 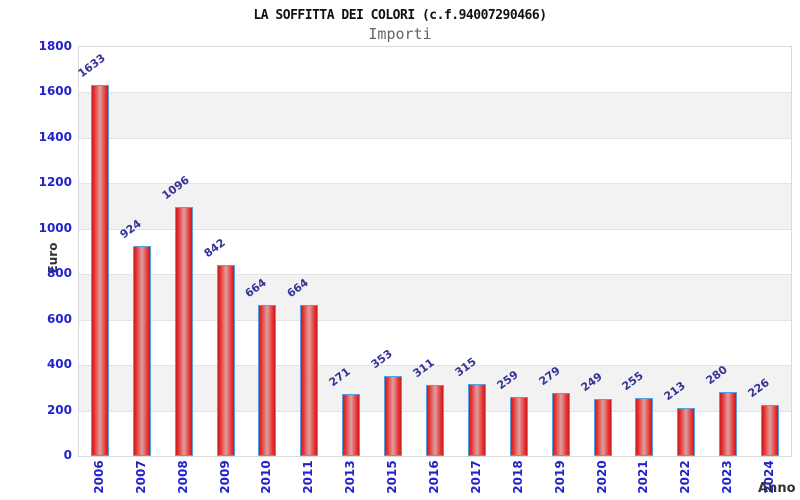 What do you see at coordinates (777, 488) in the screenshot?
I see `x-axis-title: Anno` at bounding box center [777, 488].